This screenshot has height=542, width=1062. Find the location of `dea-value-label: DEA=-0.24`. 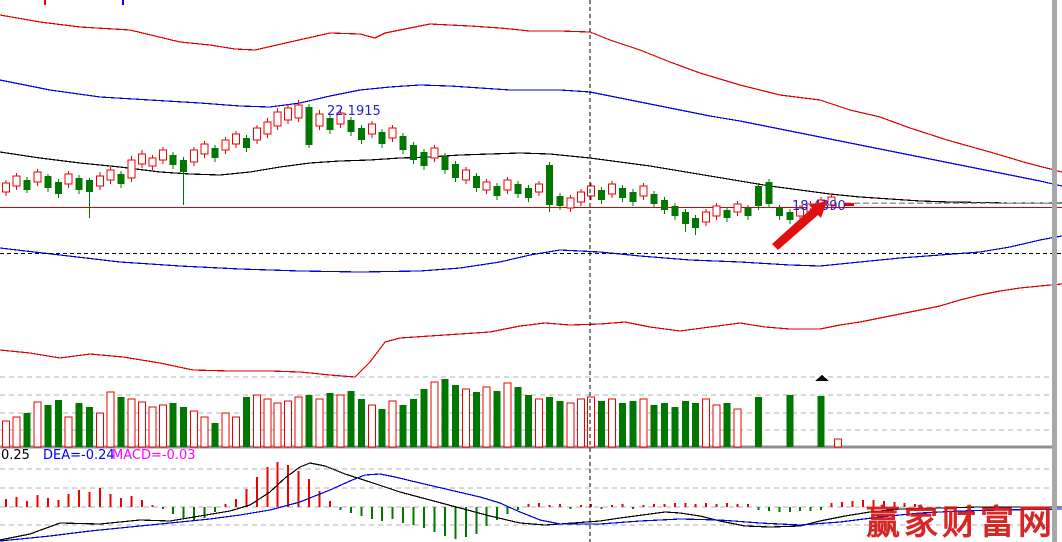

dea-value-label: DEA=-0.24 is located at coordinates (79, 455).